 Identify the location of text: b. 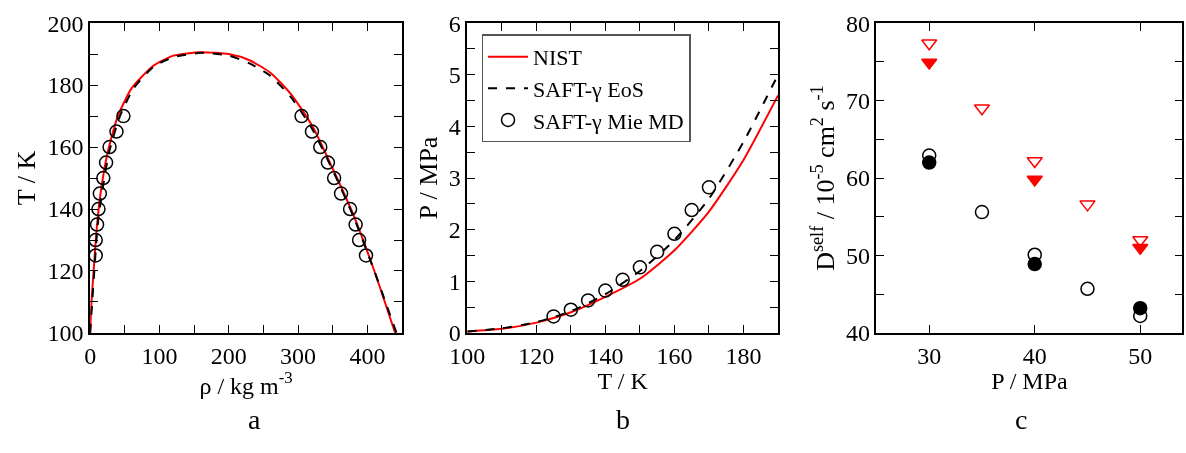
(623, 419).